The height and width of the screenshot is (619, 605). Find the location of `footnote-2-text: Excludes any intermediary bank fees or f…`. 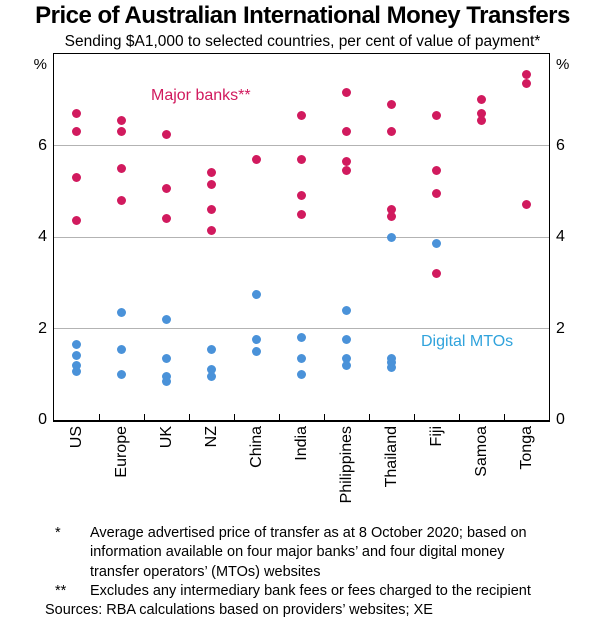

footnote-2-text: Excludes any intermediary bank fees or f… is located at coordinates (310, 590).